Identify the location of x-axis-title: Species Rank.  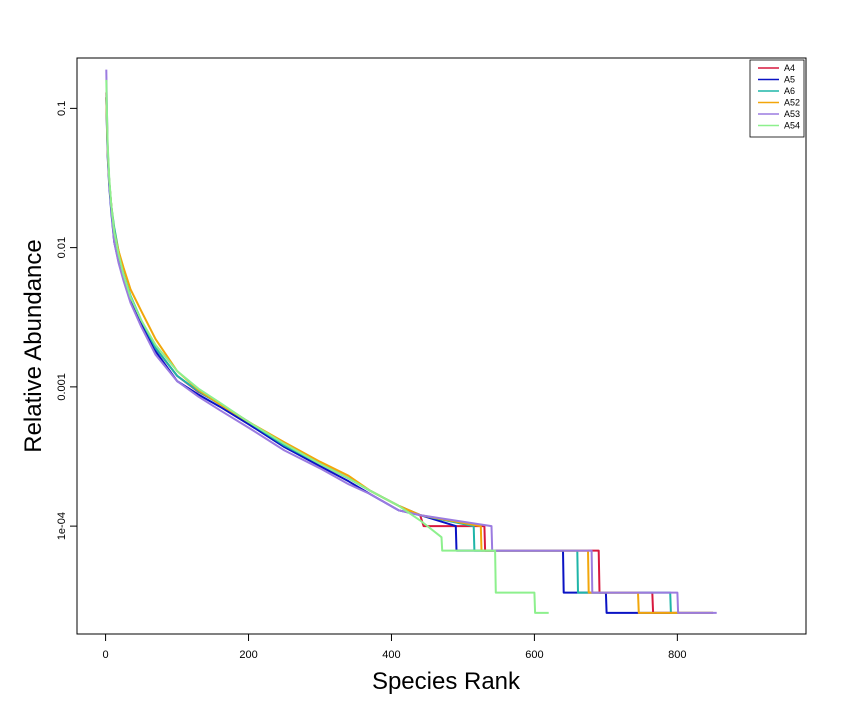
(446, 681).